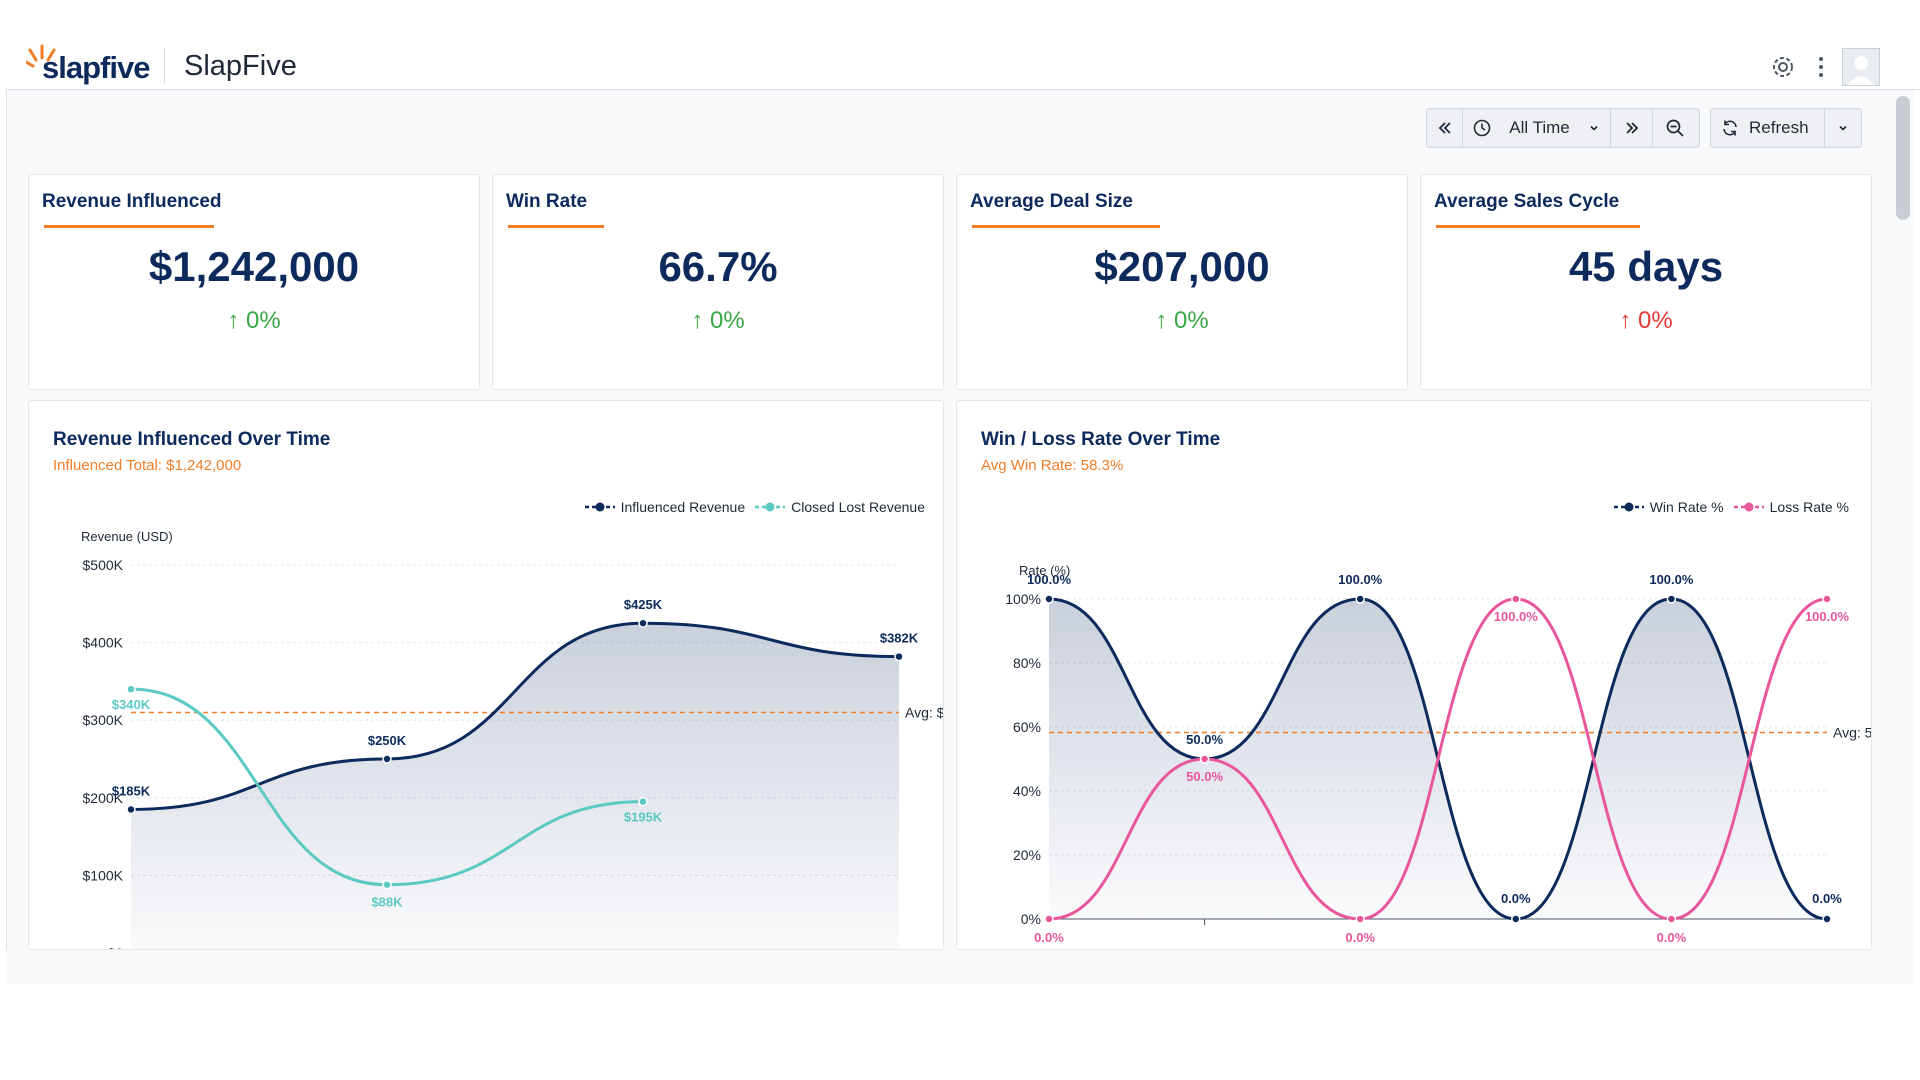 The width and height of the screenshot is (1920, 1080). What do you see at coordinates (1646, 266) in the screenshot?
I see `kpi-value: 45 days` at bounding box center [1646, 266].